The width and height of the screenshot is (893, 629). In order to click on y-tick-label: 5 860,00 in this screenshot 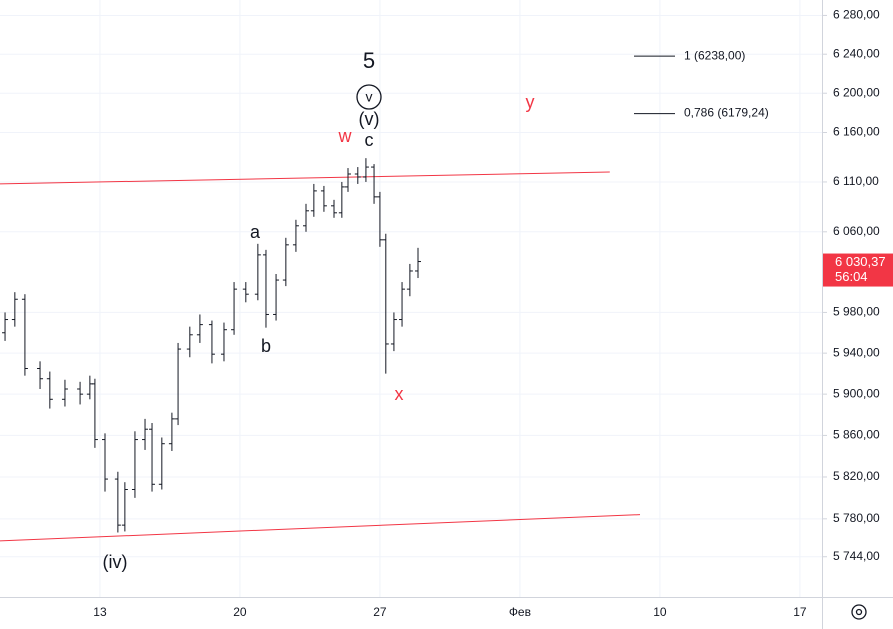, I will do `click(856, 435)`.